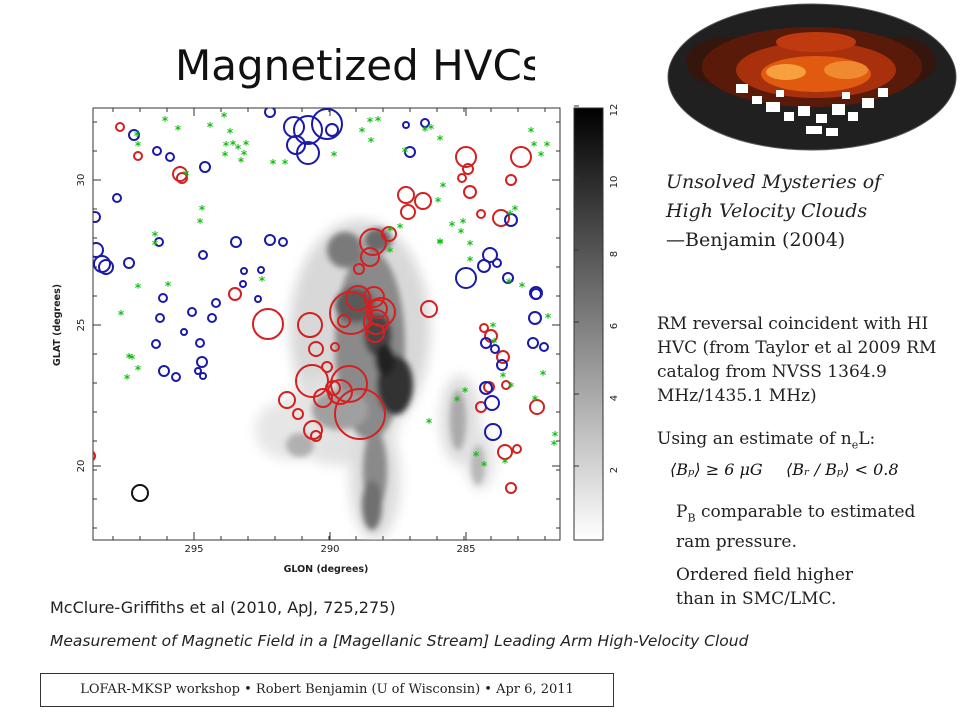 The width and height of the screenshot is (960, 720). I want to click on y-axis-label: GLAT (degrees), so click(57, 325).